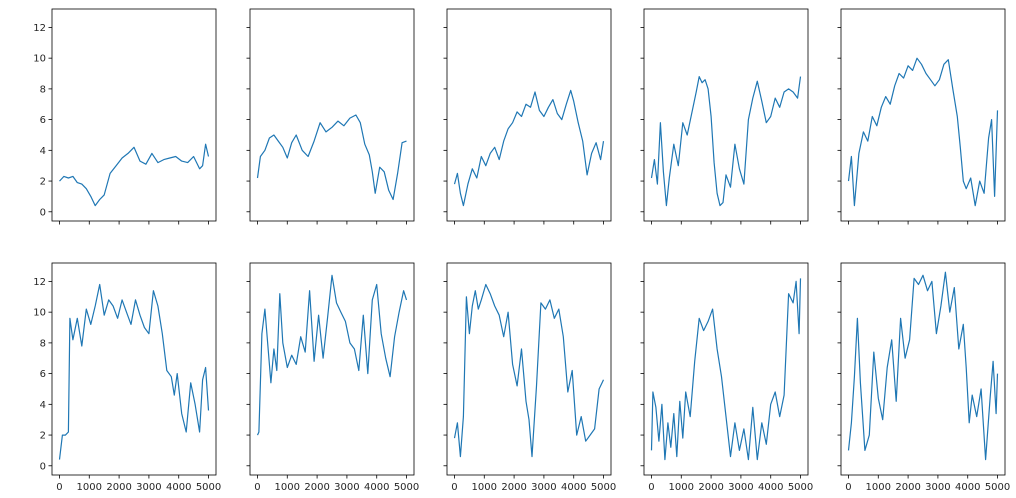 The height and width of the screenshot is (498, 1016). I want to click on subplot-r2-c5: 0 1000 2000 3000 4000 5000, so click(923, 377).